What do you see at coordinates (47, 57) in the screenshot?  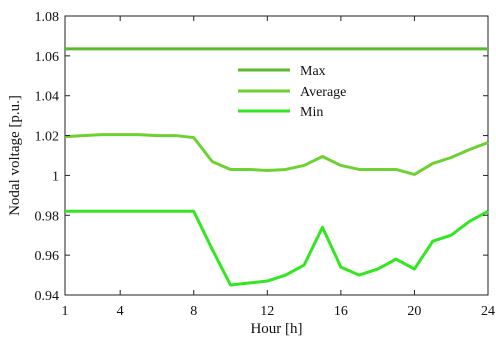 I see `y-tick-label: 1.06` at bounding box center [47, 57].